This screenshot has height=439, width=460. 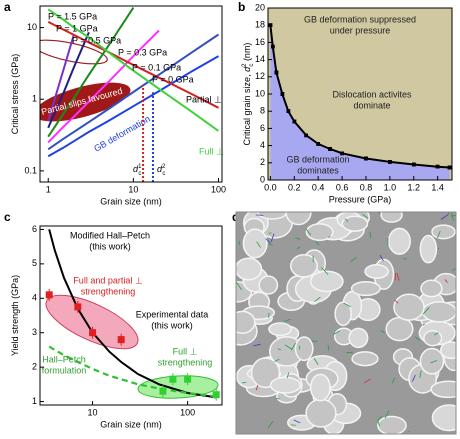 I want to click on y-tick-label: 20, so click(x=260, y=7).